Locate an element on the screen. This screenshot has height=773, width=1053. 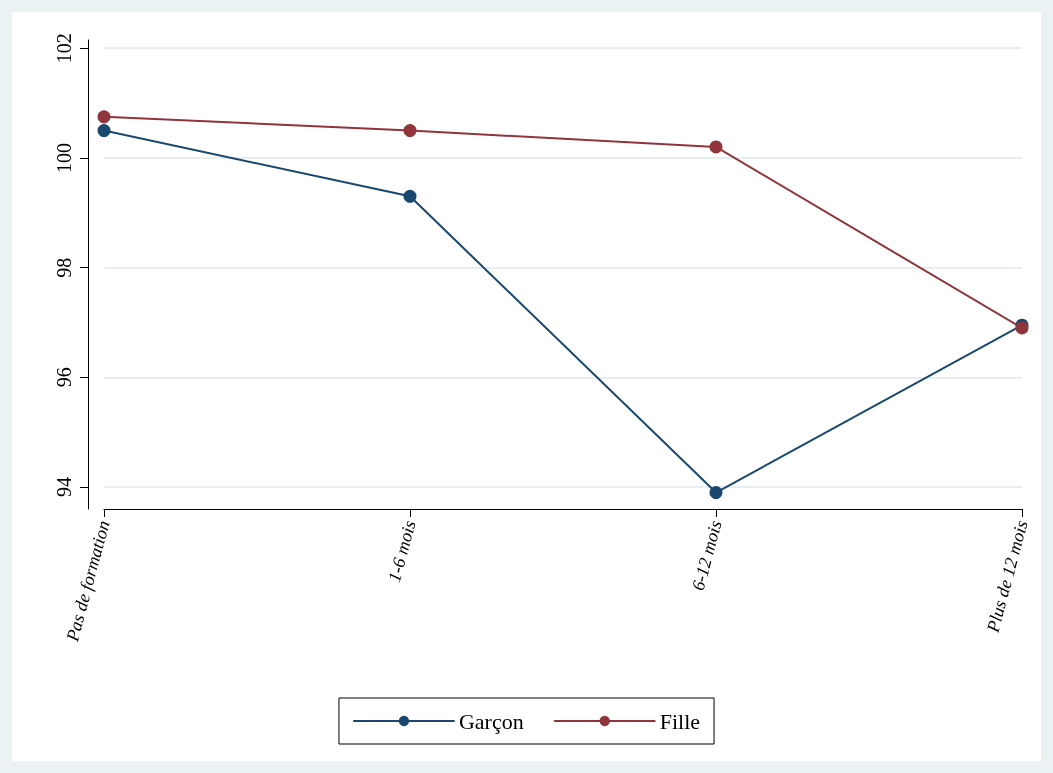
x-tick-label: 6-12 mois is located at coordinates (706, 555).